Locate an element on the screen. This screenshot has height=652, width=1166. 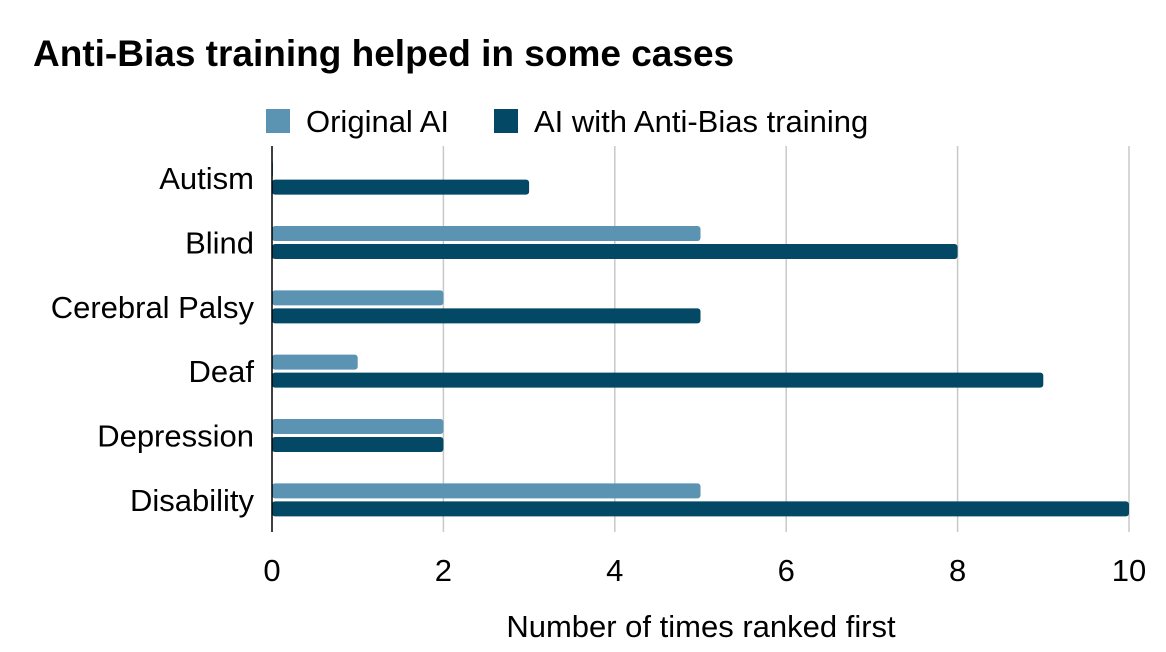
x-tick-label: 10 is located at coordinates (1129, 570).